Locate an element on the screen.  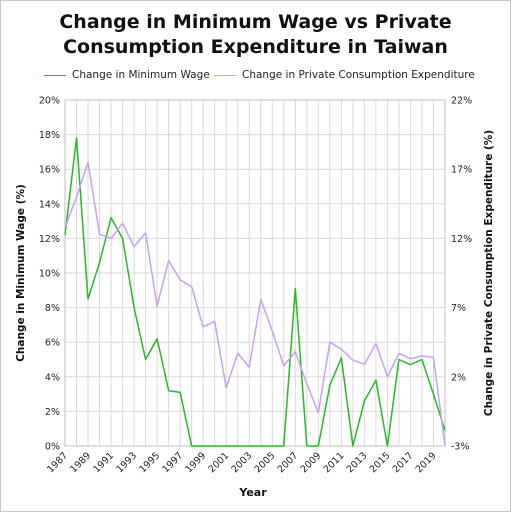
x-tick-label: 2019 is located at coordinates (426, 462).